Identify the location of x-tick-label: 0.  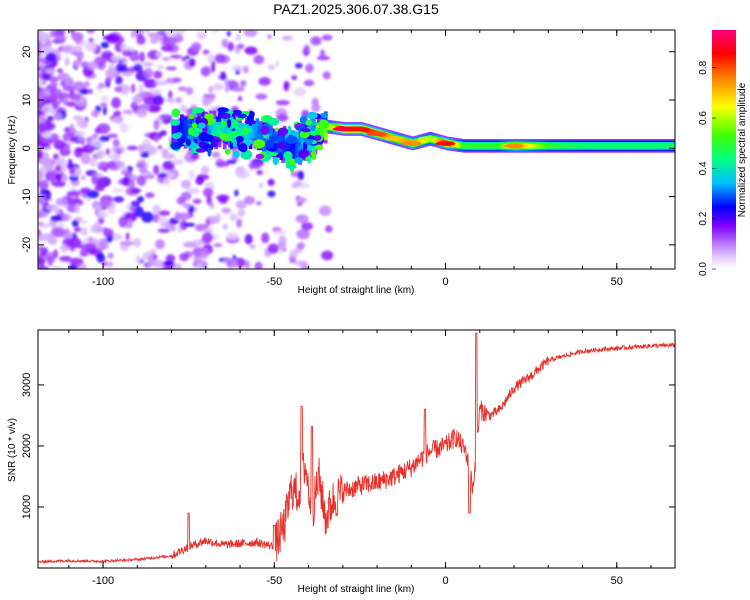
(445, 282).